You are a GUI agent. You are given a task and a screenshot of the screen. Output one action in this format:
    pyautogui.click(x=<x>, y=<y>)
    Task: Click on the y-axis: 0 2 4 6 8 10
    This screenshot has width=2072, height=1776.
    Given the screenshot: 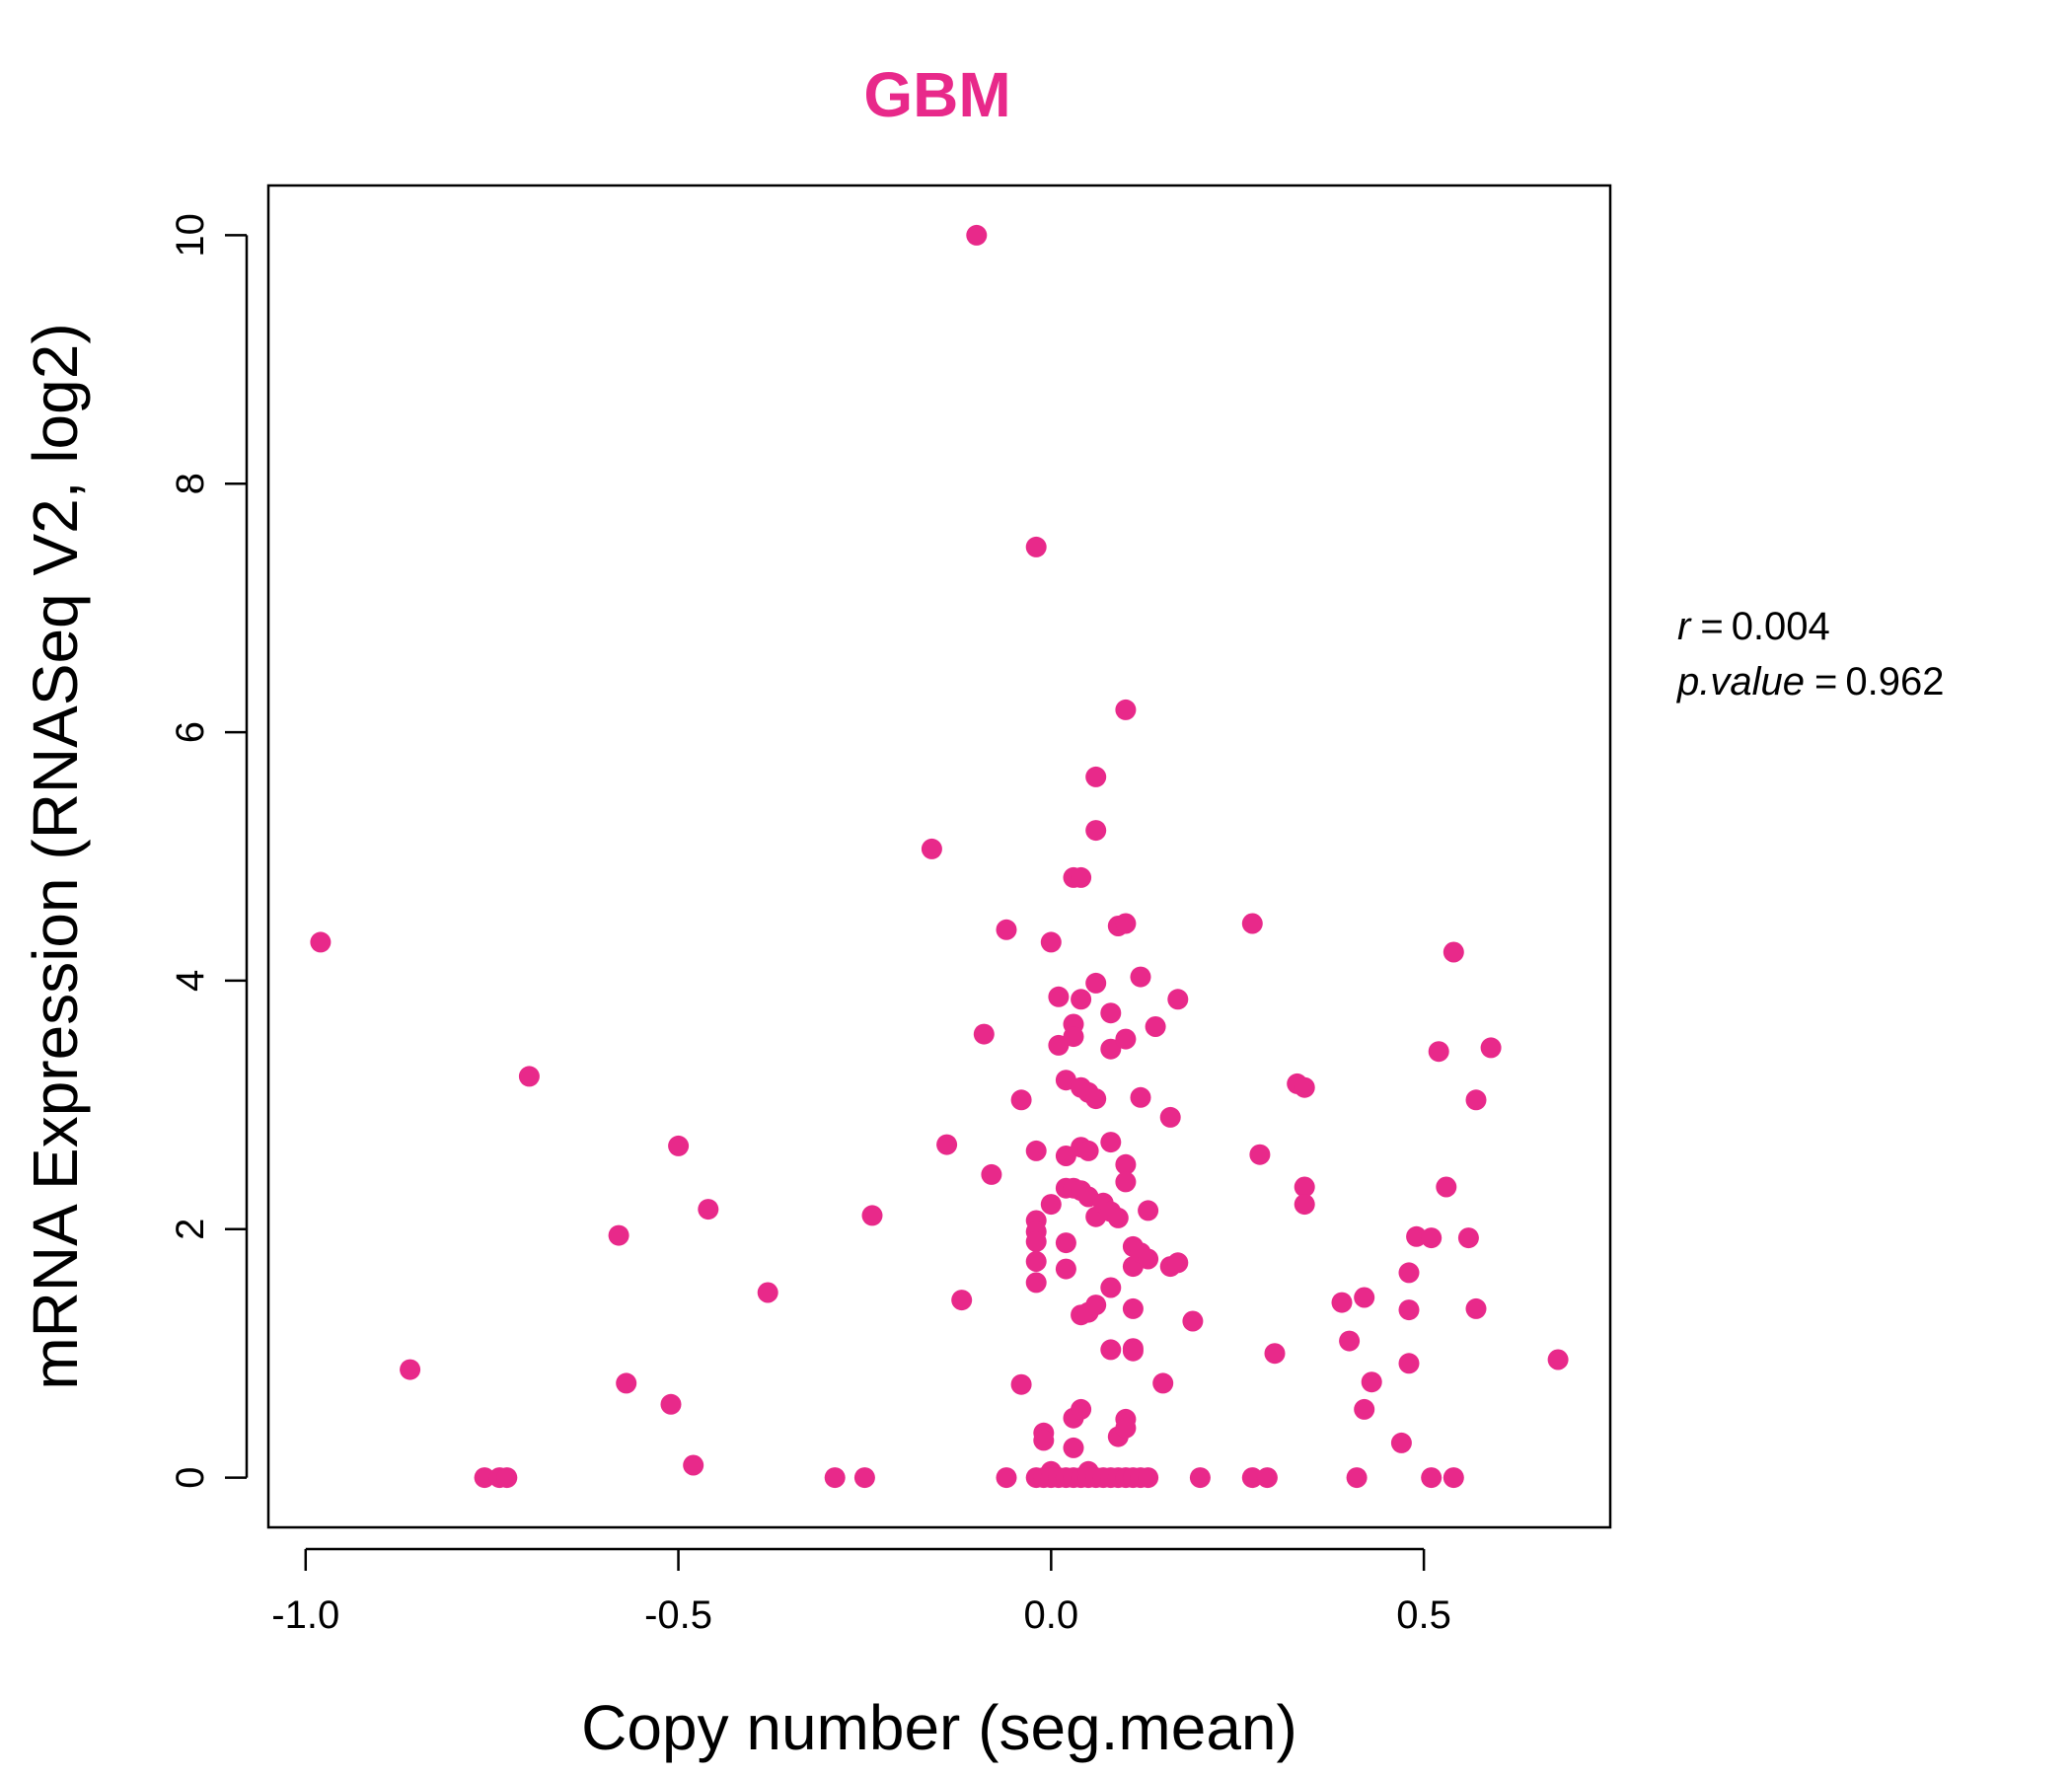 What is the action you would take?
    pyautogui.click(x=209, y=851)
    